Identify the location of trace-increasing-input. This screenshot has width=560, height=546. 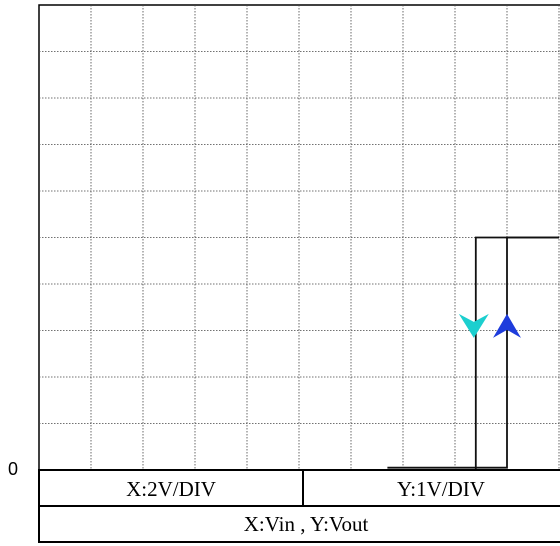
(473, 352).